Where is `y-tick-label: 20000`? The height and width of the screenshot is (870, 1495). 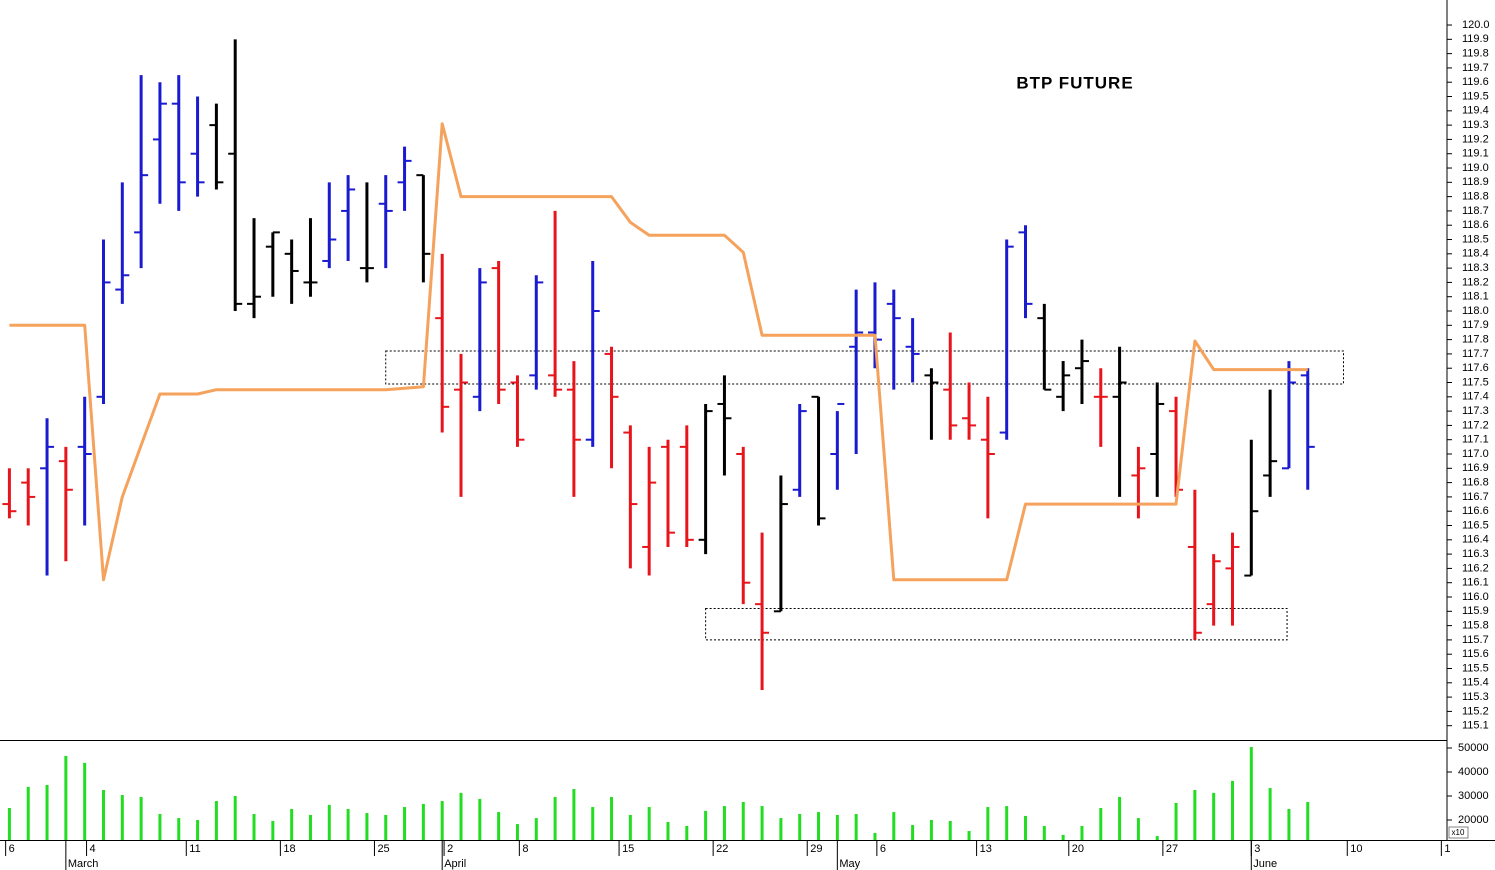 y-tick-label: 20000 is located at coordinates (1473, 820).